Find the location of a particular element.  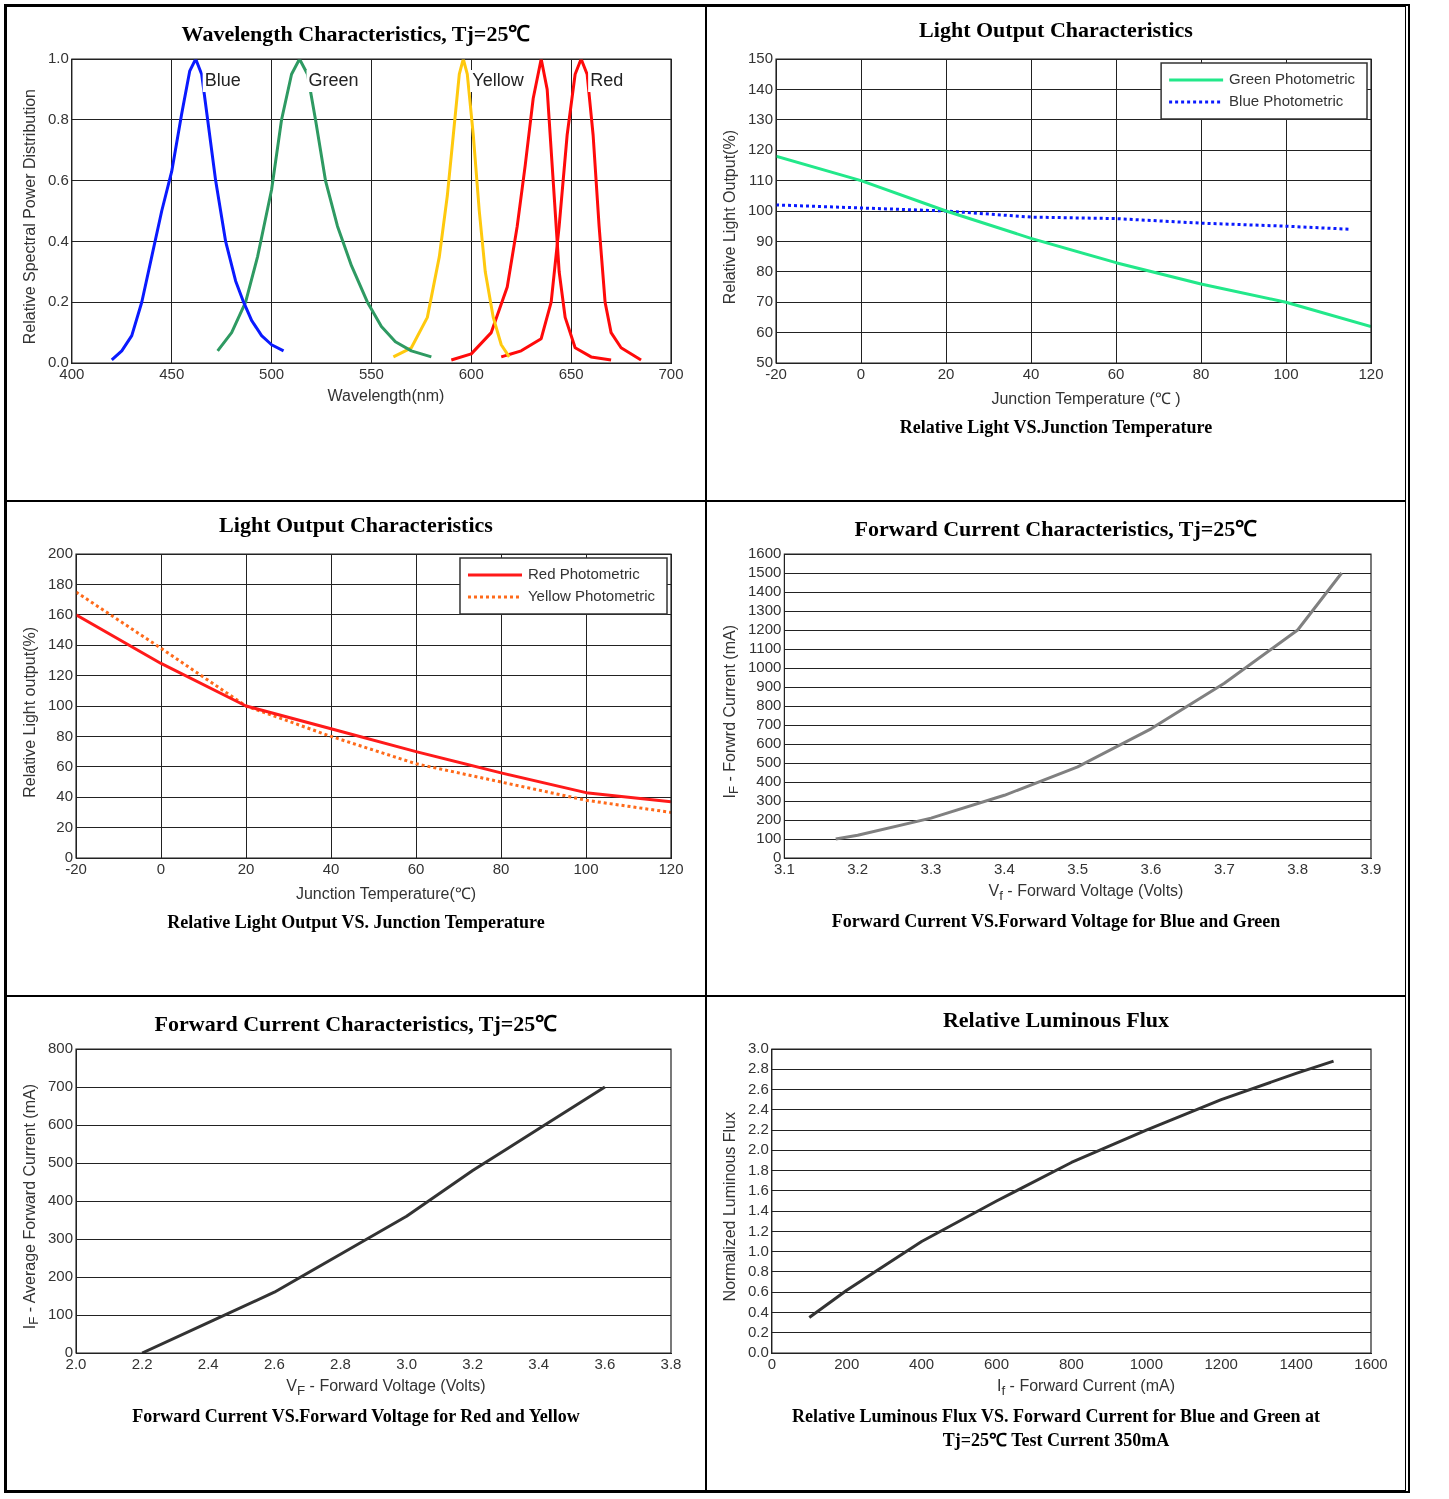

y-tick-label: 120 is located at coordinates (61, 674).